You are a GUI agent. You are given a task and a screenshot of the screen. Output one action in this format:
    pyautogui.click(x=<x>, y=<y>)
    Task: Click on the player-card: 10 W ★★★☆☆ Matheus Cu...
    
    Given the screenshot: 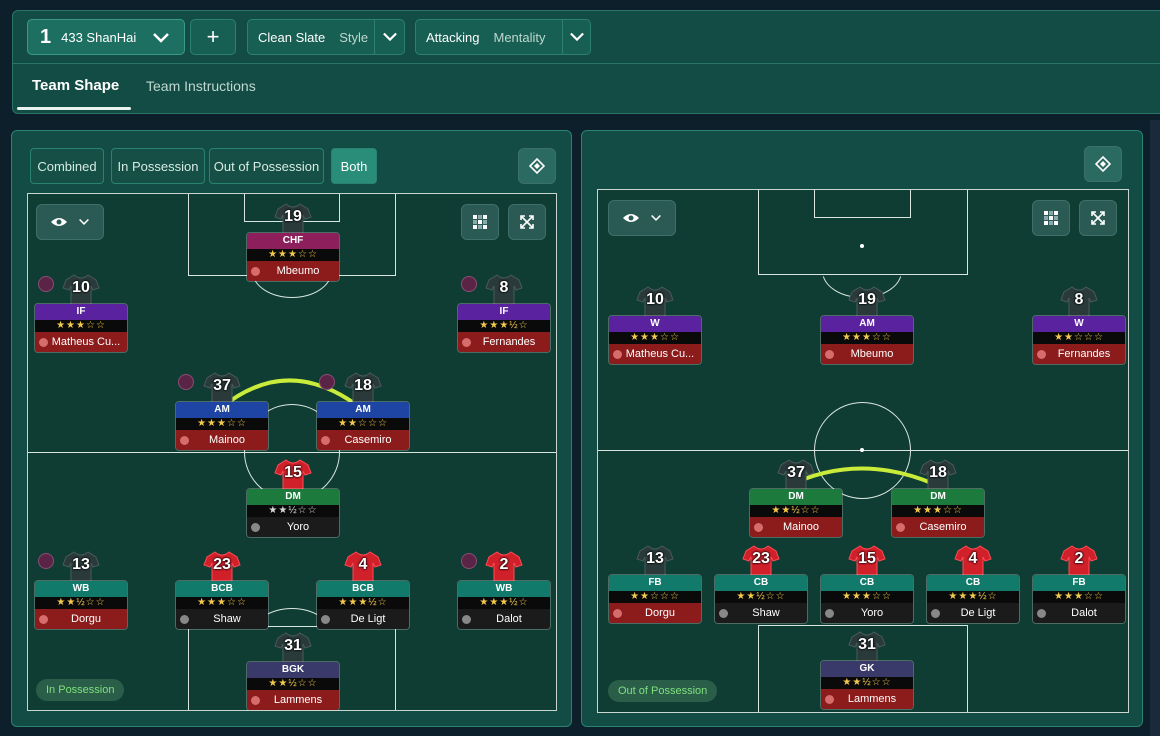 What is the action you would take?
    pyautogui.click(x=655, y=330)
    